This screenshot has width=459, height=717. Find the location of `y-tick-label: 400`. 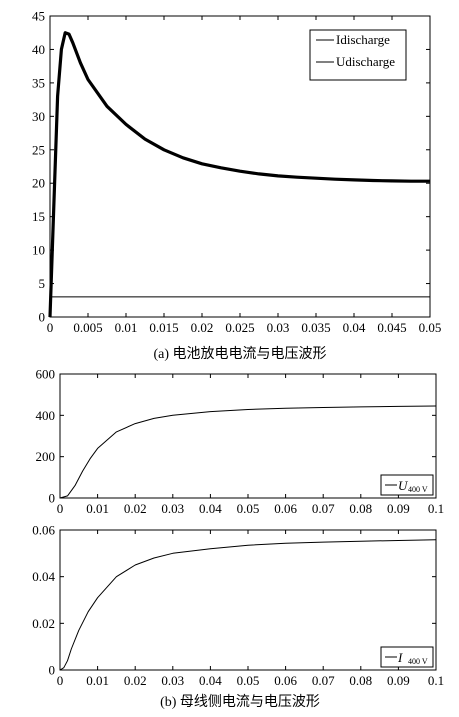

y-tick-label: 400 is located at coordinates (46, 415).